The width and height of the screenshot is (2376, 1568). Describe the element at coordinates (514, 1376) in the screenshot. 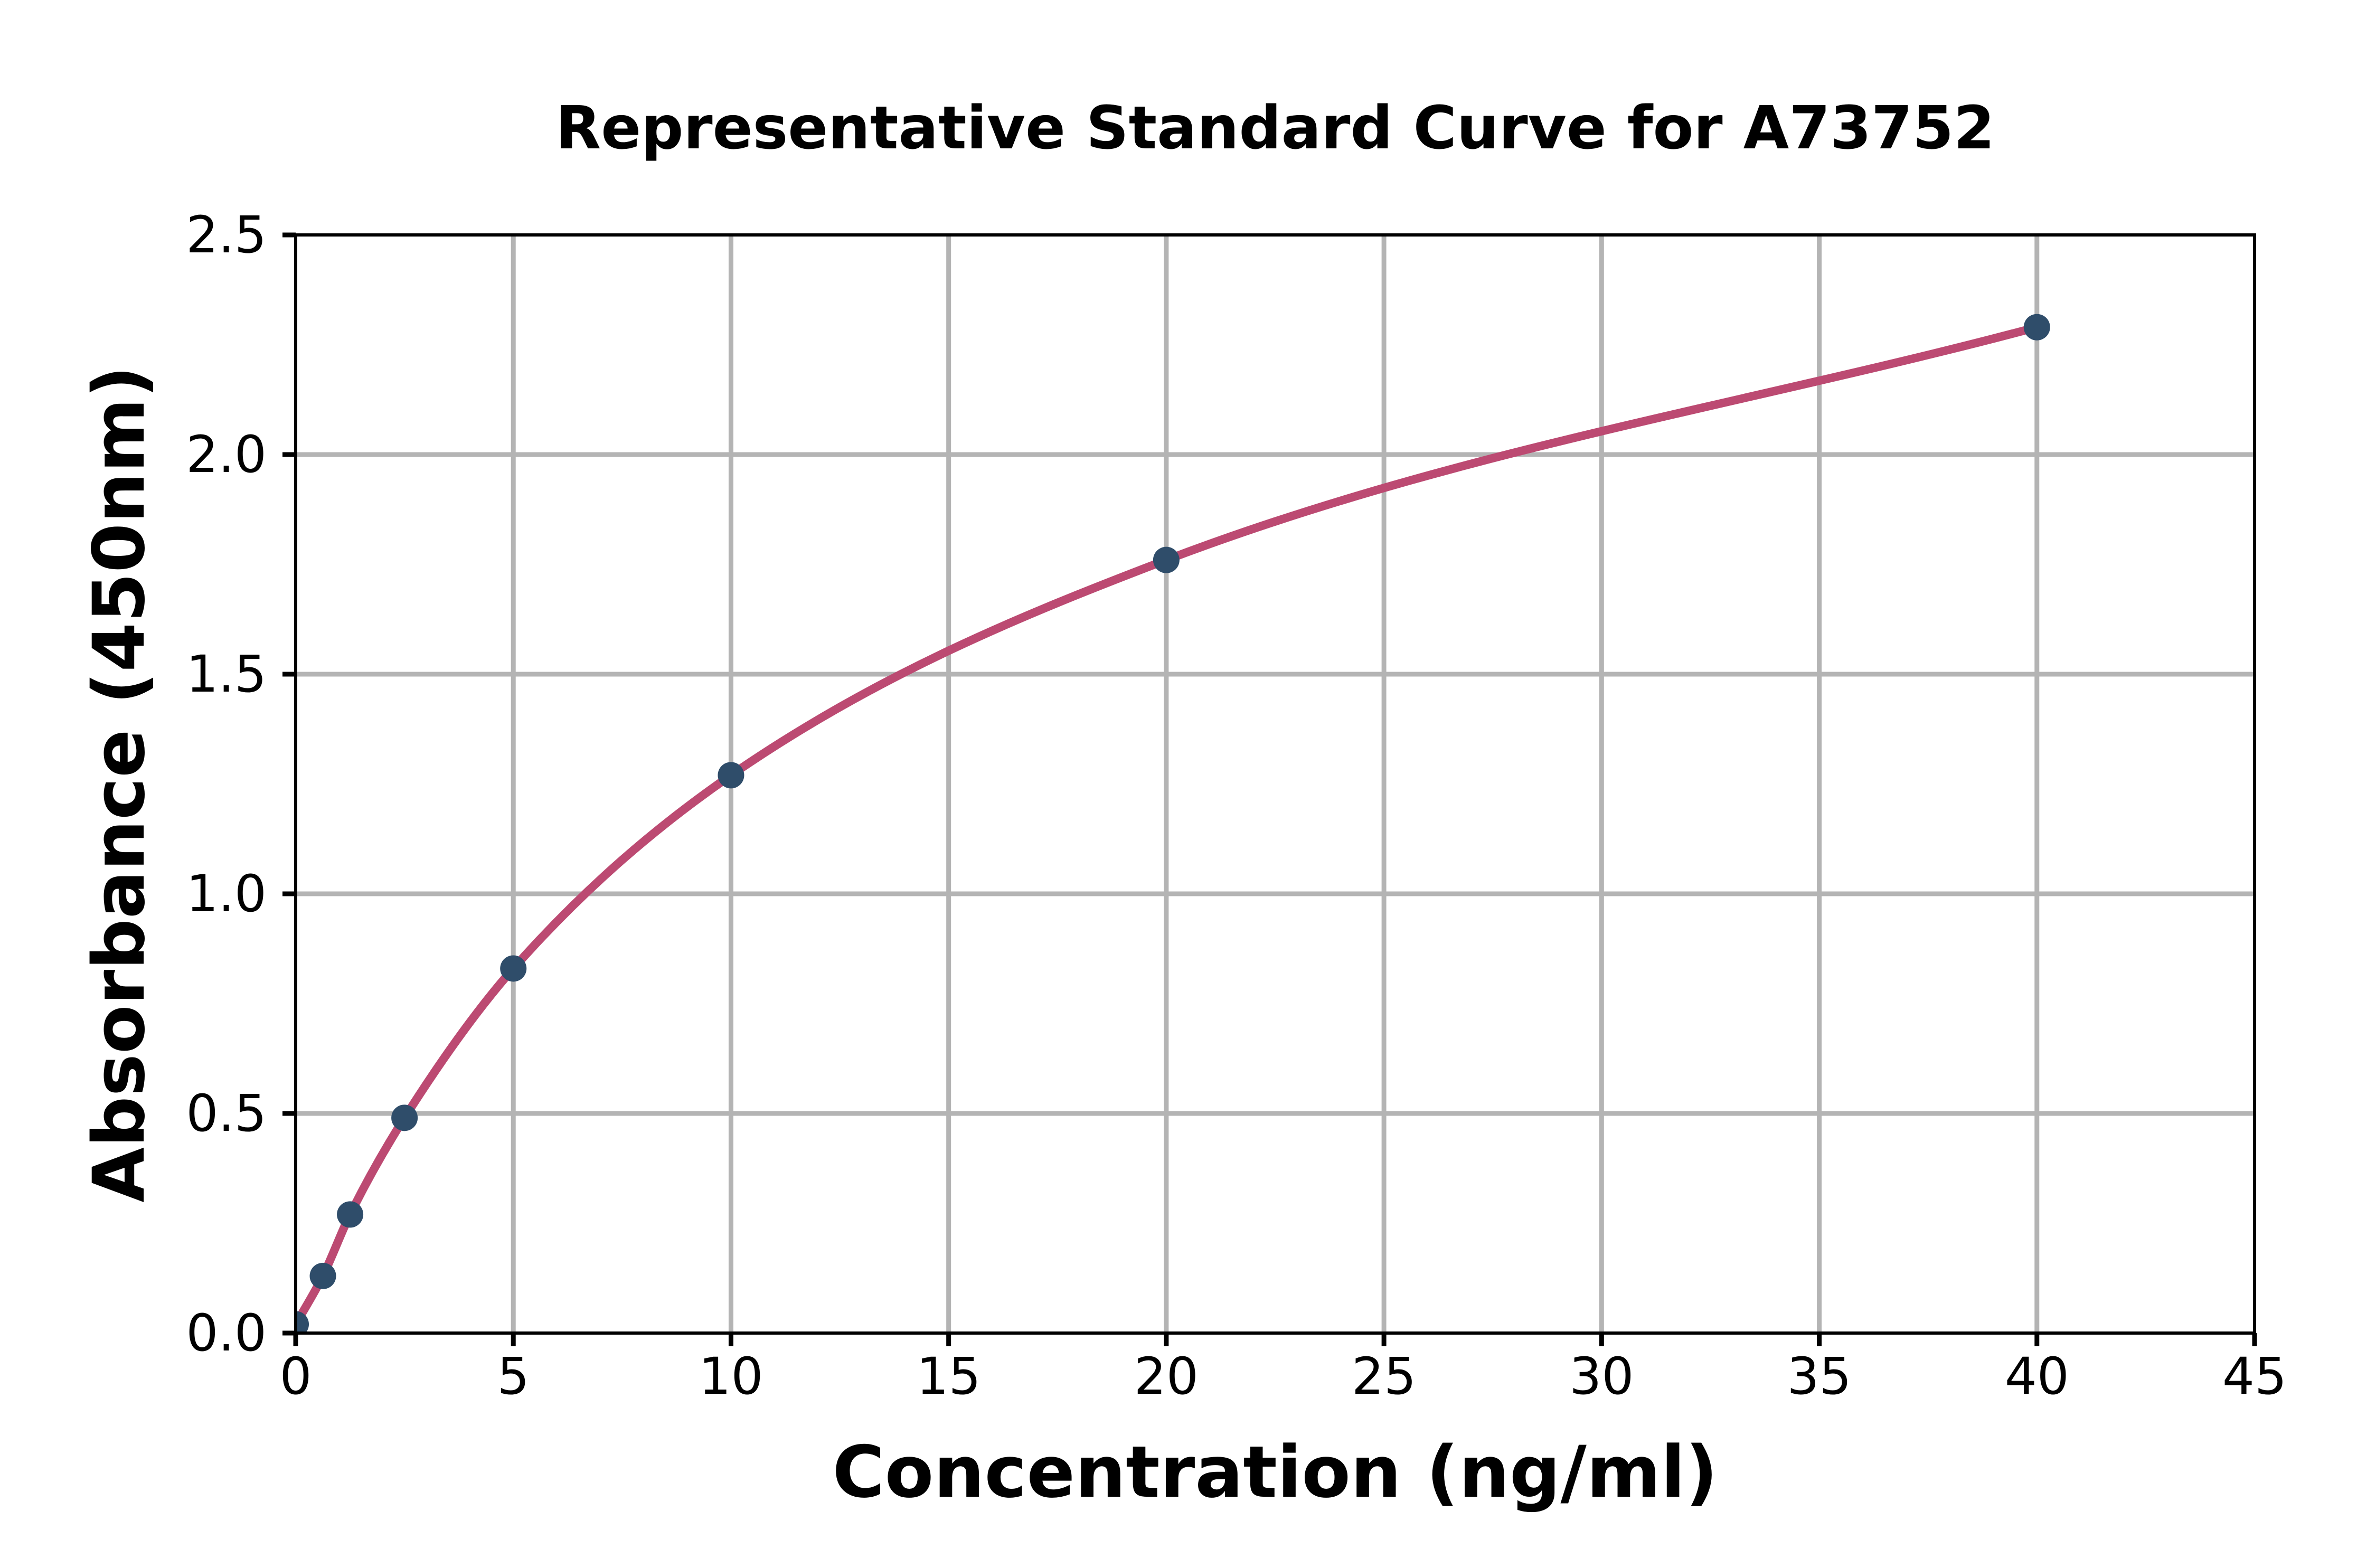

I see `x-tick-label: 5` at that location.